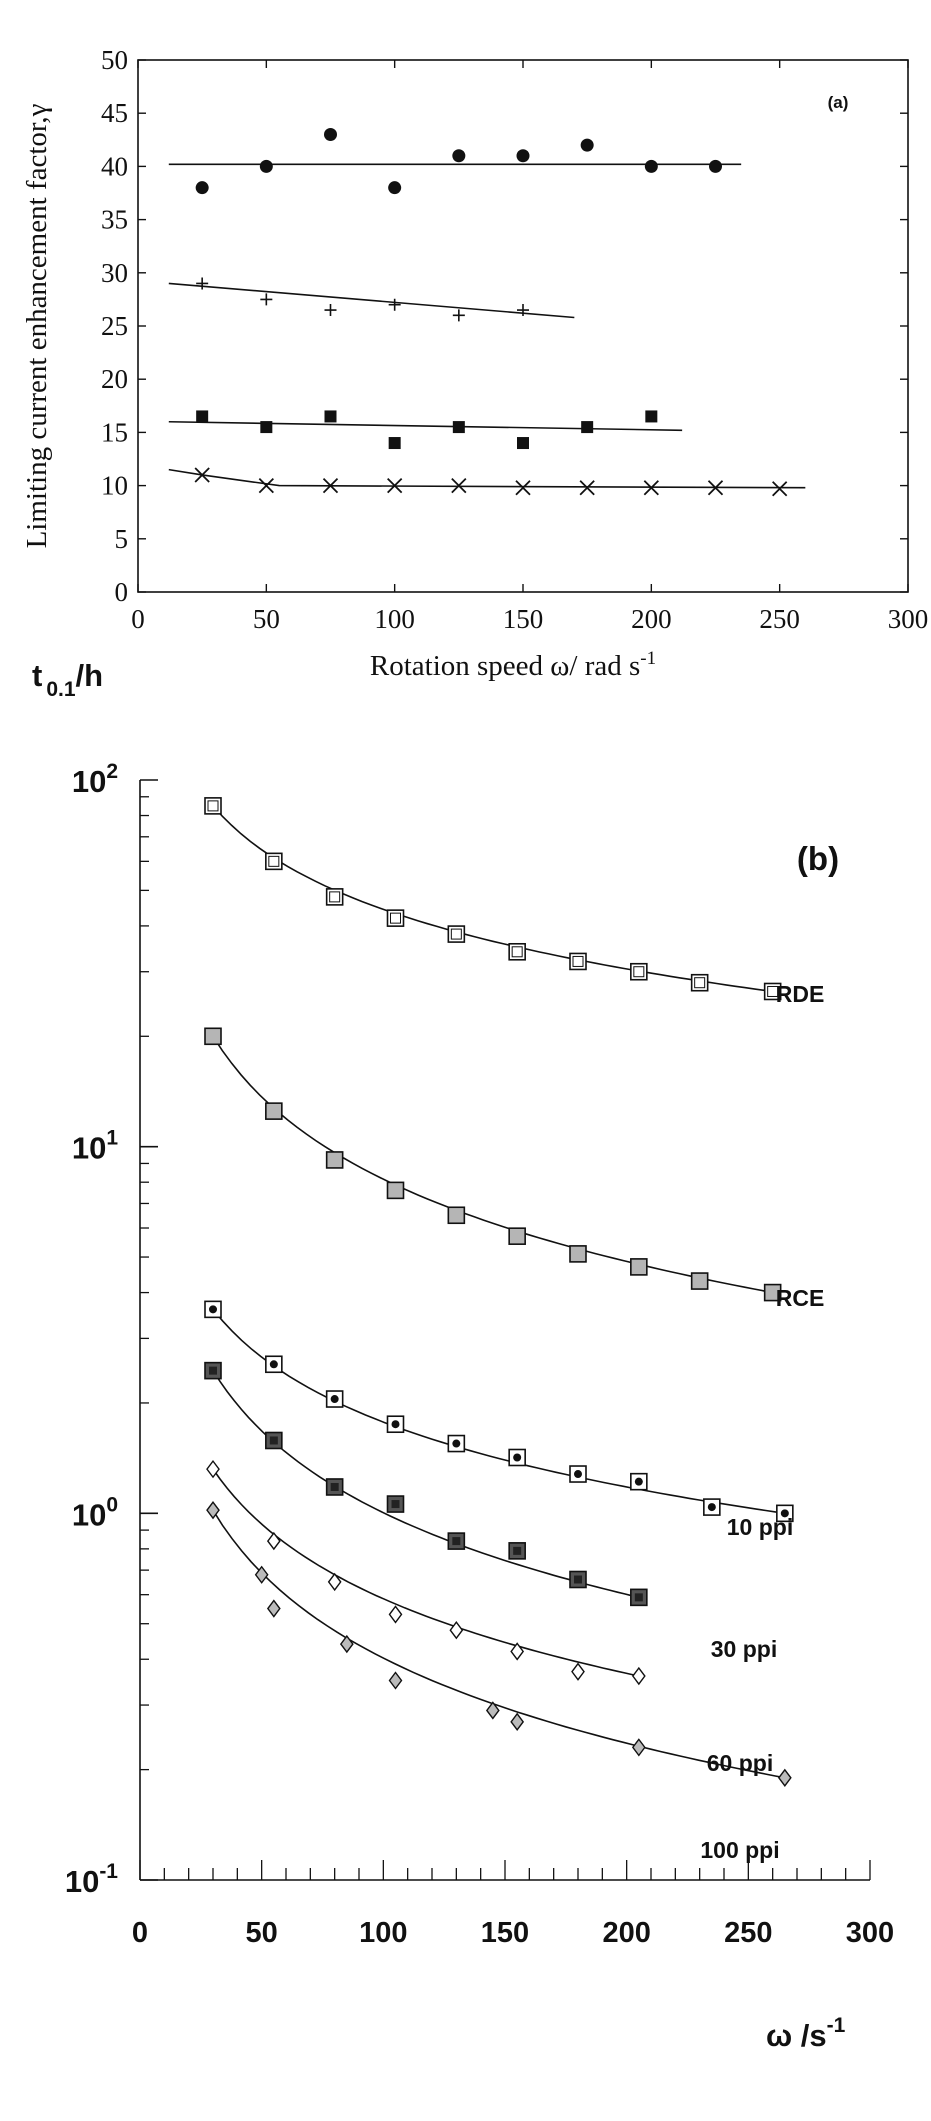 This screenshot has width=931, height=2121. I want to click on series-label: 60 ppi, so click(740, 1763).